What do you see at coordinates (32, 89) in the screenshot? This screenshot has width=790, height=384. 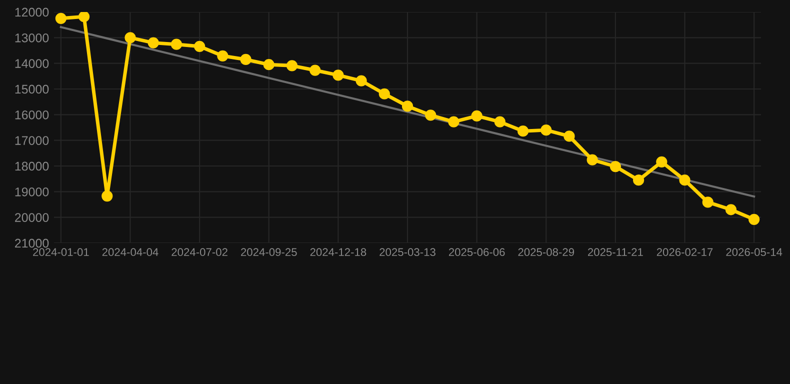 I see `y-tick-label: 15000` at bounding box center [32, 89].